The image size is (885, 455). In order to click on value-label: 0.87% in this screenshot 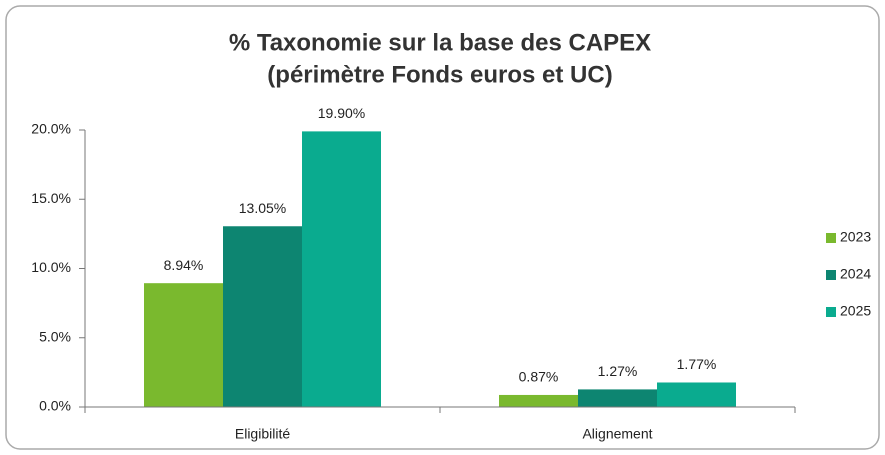, I will do `click(539, 377)`.